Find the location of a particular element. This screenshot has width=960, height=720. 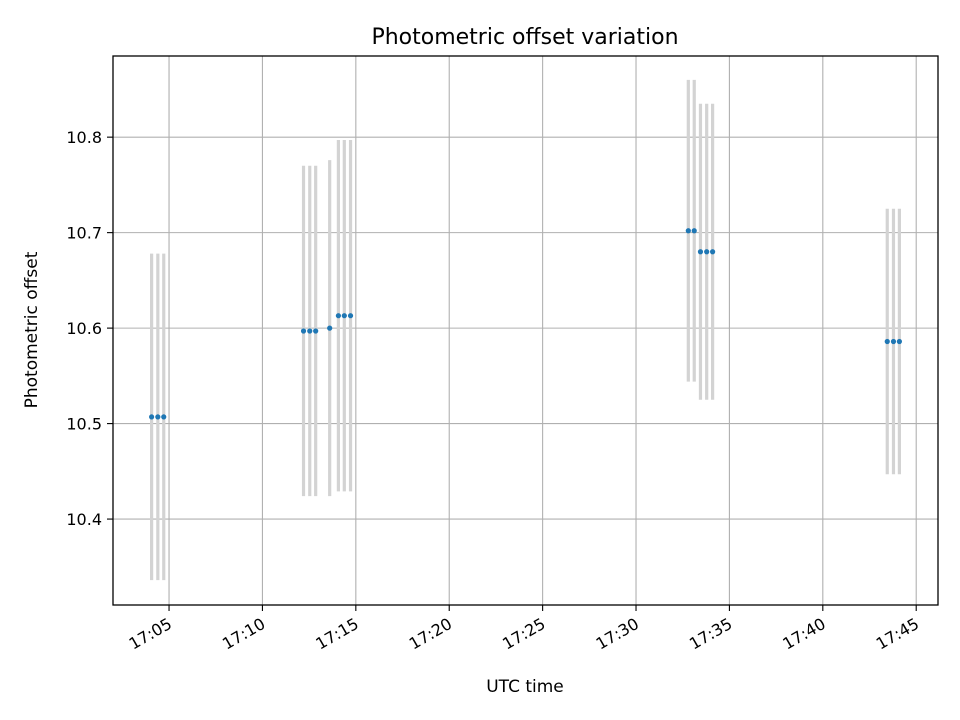

y-tick-label: 10.6 is located at coordinates (84, 328).